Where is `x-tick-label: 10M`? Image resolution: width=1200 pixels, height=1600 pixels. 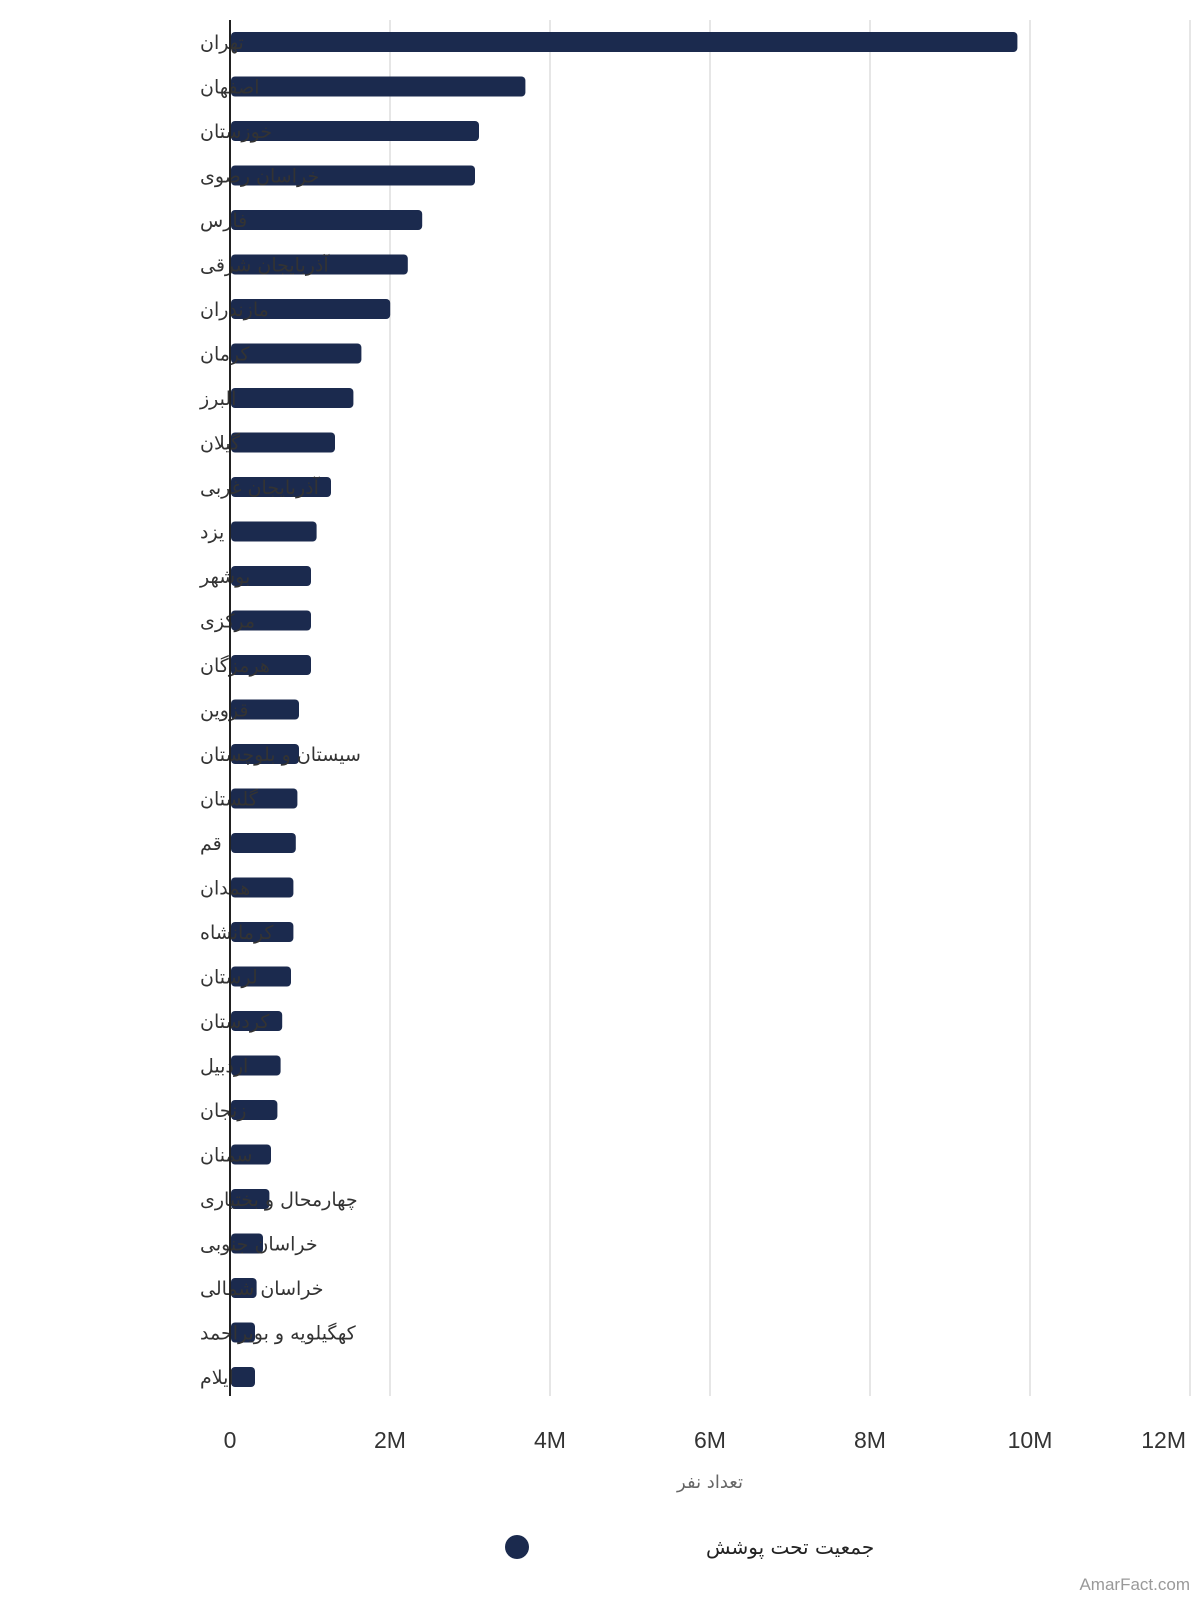 x-tick-label: 10M is located at coordinates (1030, 1440).